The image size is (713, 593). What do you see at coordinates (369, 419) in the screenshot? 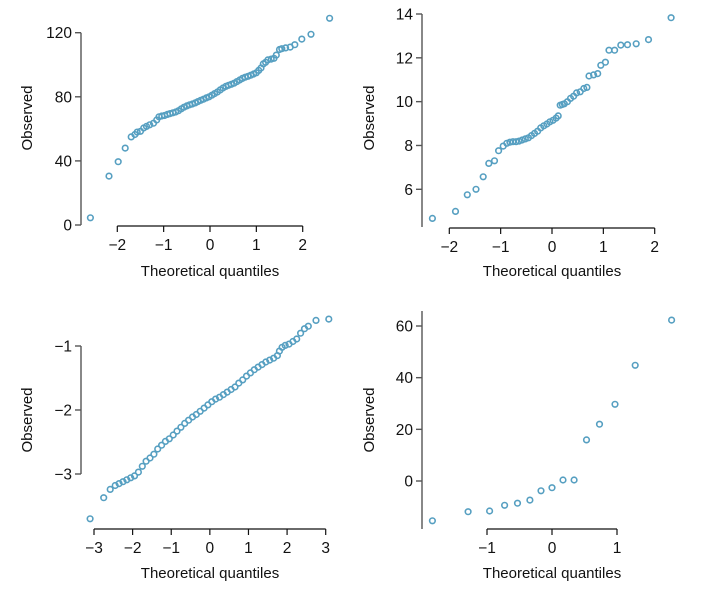
I see `panel-4-y-axis-title: Observed` at bounding box center [369, 419].